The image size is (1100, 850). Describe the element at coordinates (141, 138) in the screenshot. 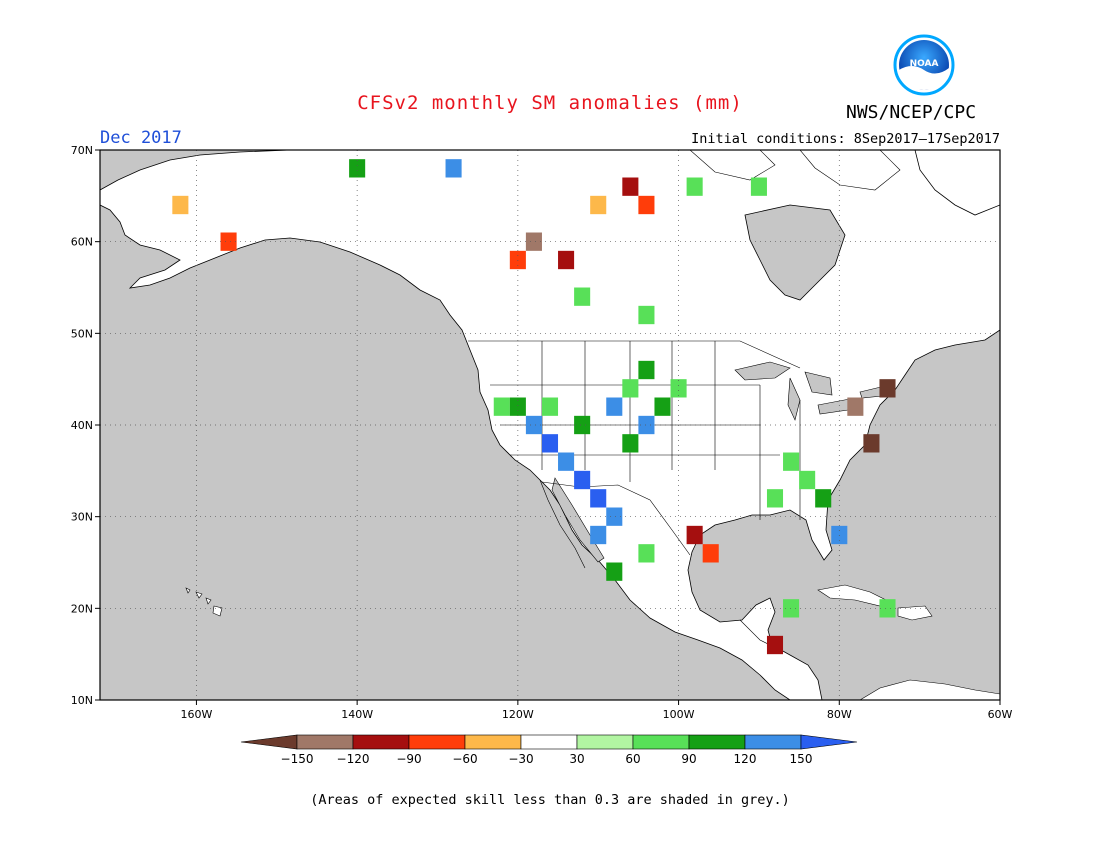

I see `valid-period-label: Dec 2017` at that location.